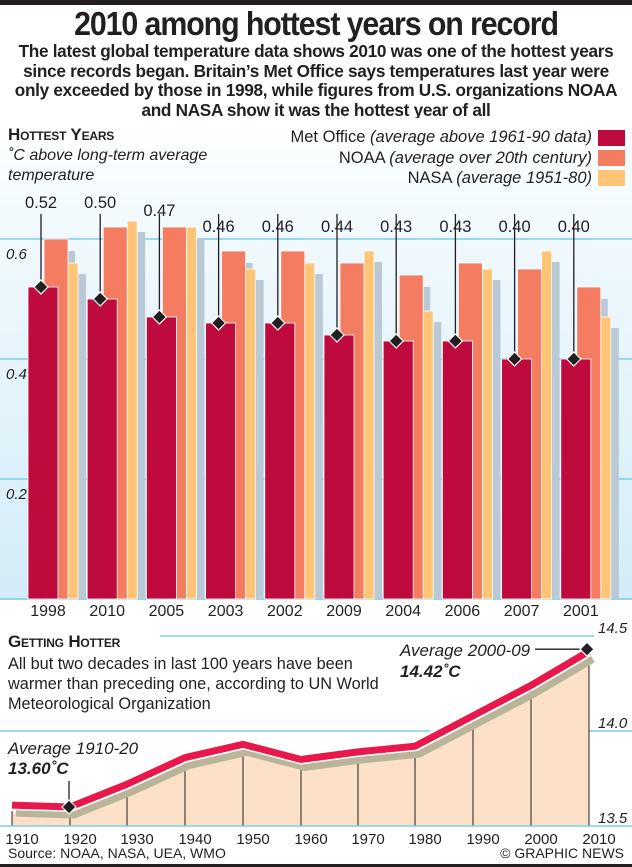  What do you see at coordinates (361, 158) in the screenshot?
I see `legend-label: NOAA` at bounding box center [361, 158].